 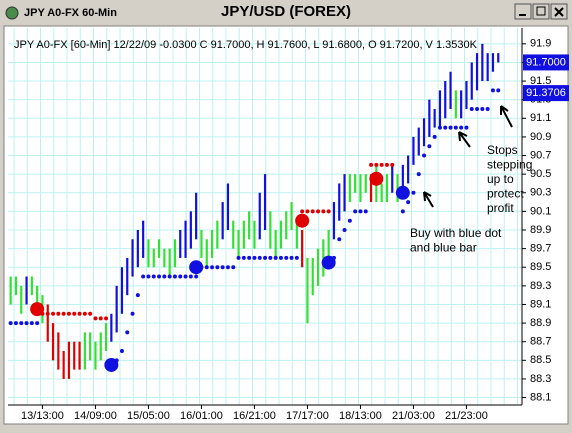 What do you see at coordinates (42, 416) in the screenshot?
I see `x-tick-label: 13/13:00` at bounding box center [42, 416].